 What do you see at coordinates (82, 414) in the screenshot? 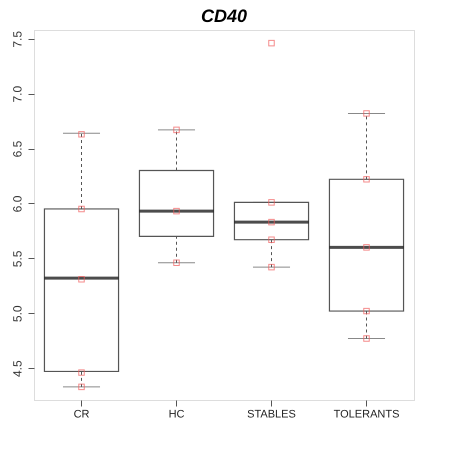
I see `x-tick-label: CR` at bounding box center [82, 414].